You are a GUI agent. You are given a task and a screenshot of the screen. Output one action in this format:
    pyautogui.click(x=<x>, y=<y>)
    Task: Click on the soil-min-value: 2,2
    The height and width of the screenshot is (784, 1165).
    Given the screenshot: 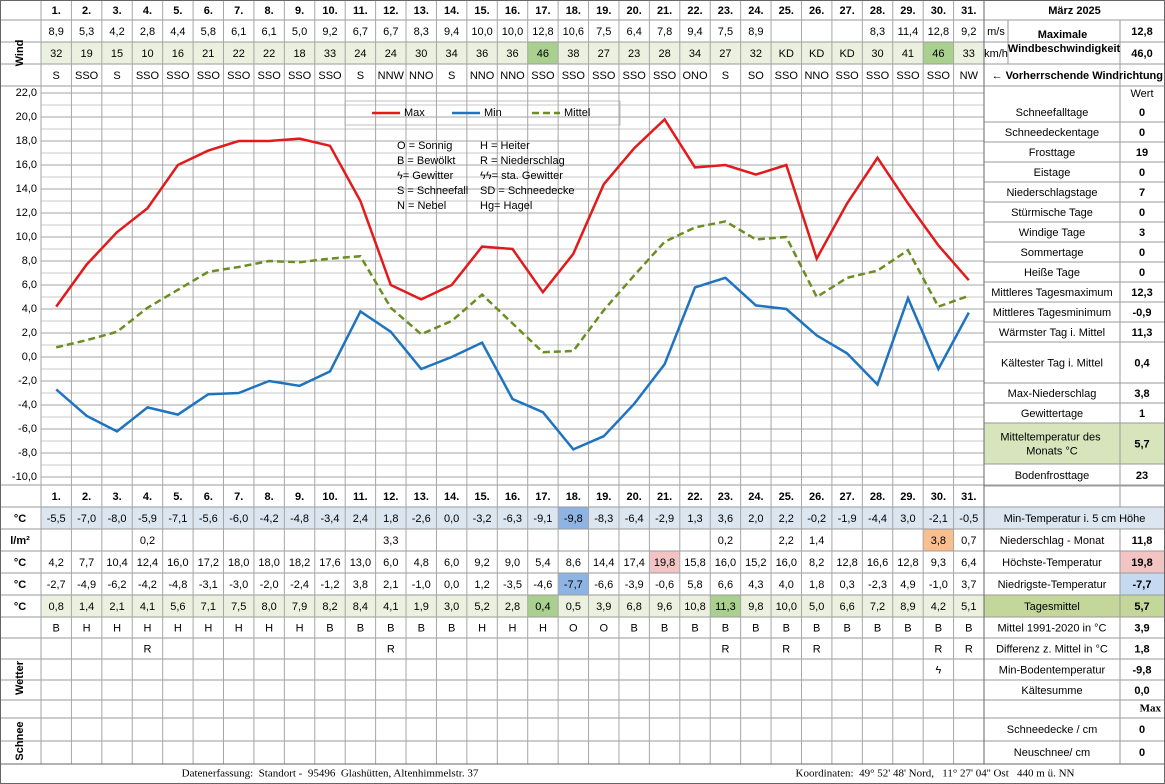 What is the action you would take?
    pyautogui.click(x=786, y=519)
    